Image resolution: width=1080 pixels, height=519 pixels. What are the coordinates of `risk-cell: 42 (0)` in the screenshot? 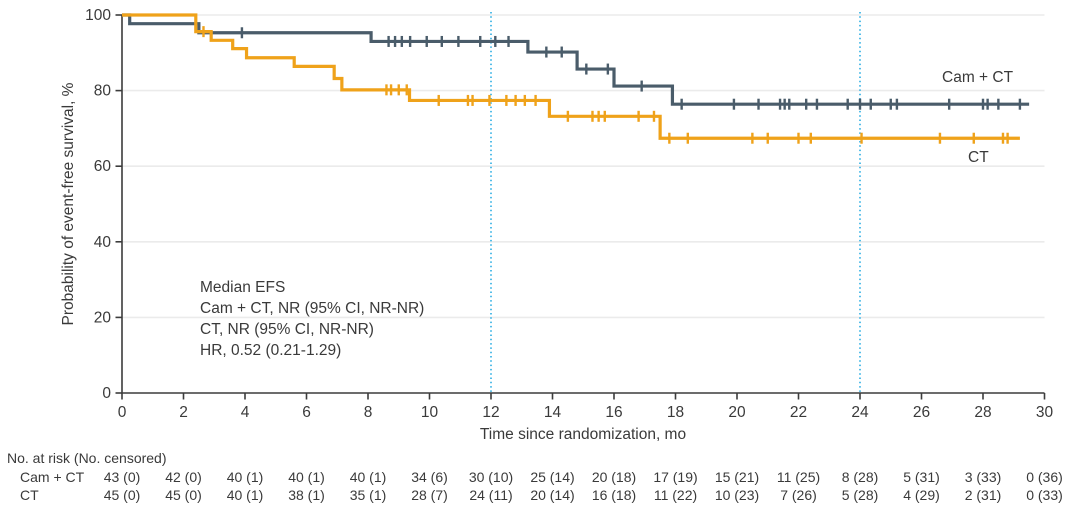 It's located at (183, 477).